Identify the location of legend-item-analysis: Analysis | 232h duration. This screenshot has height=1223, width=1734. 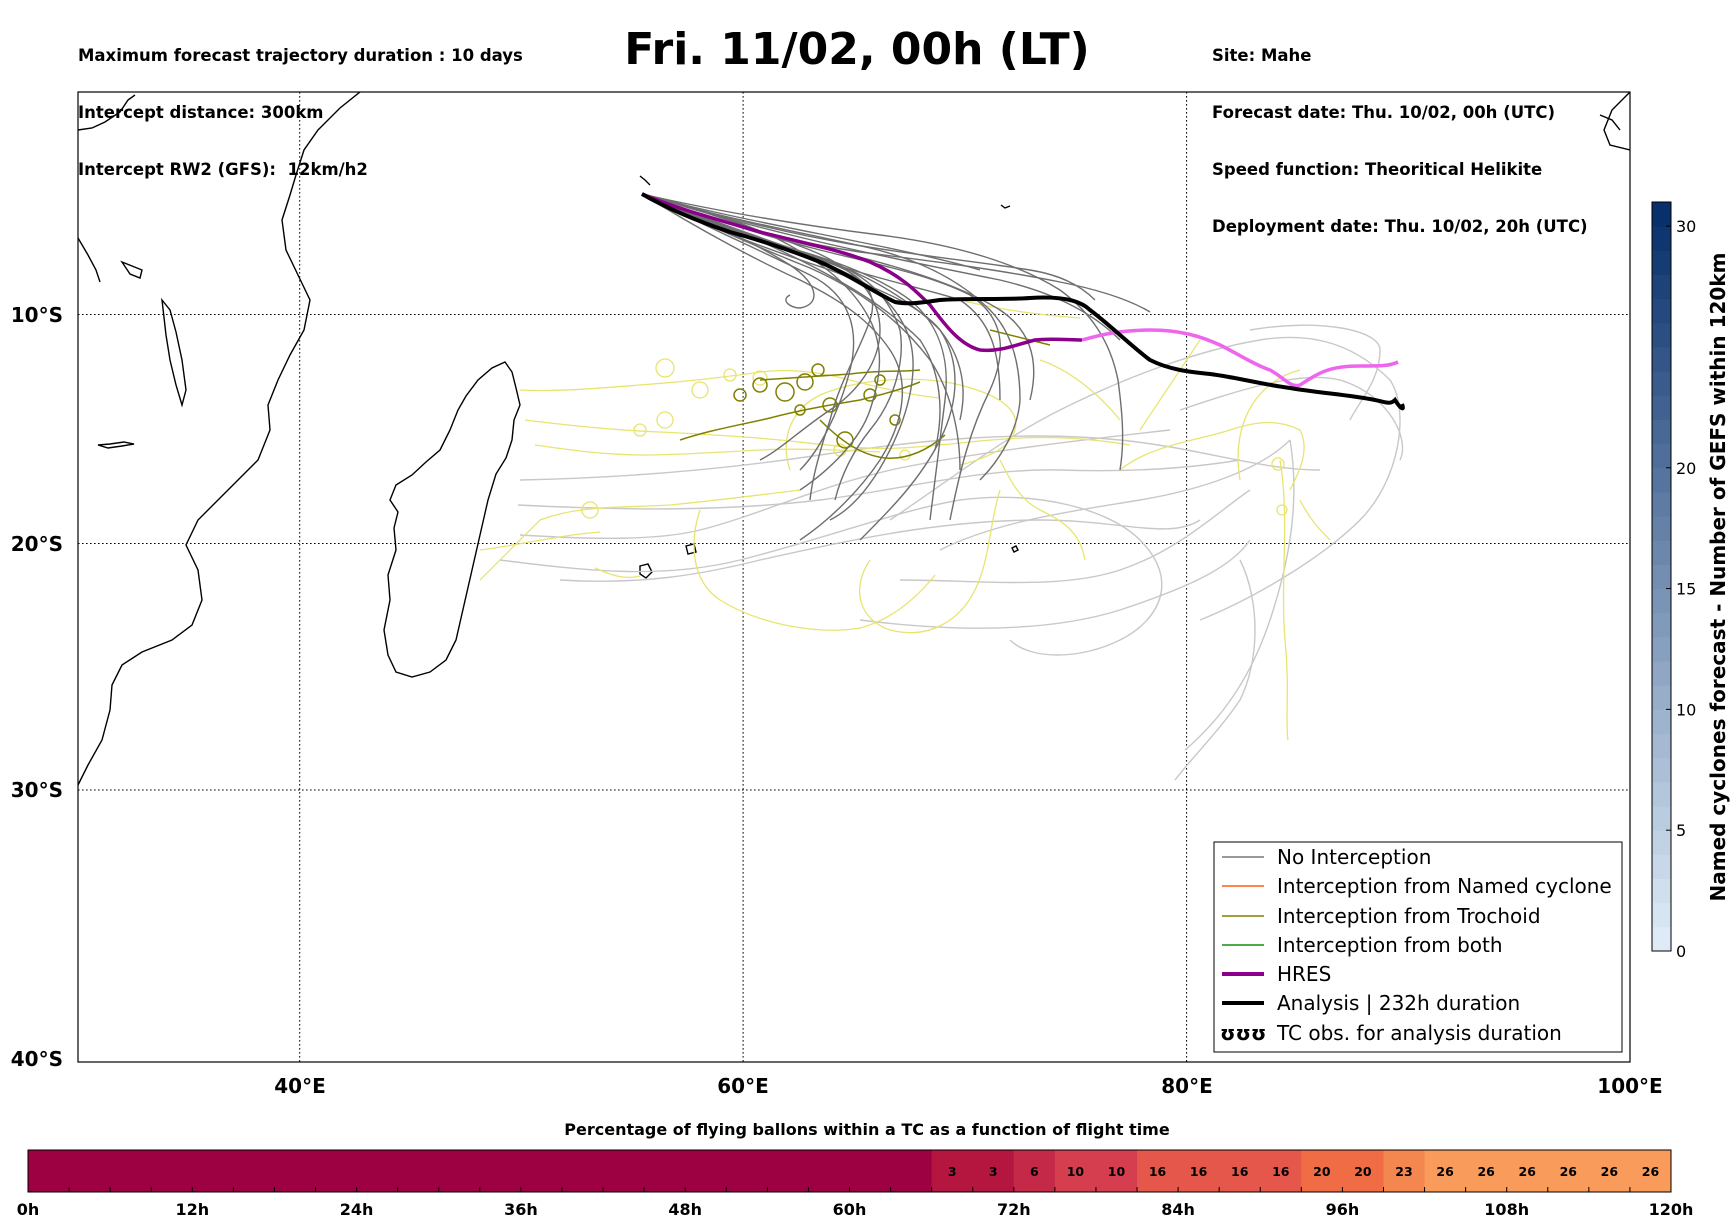
(1371, 1003).